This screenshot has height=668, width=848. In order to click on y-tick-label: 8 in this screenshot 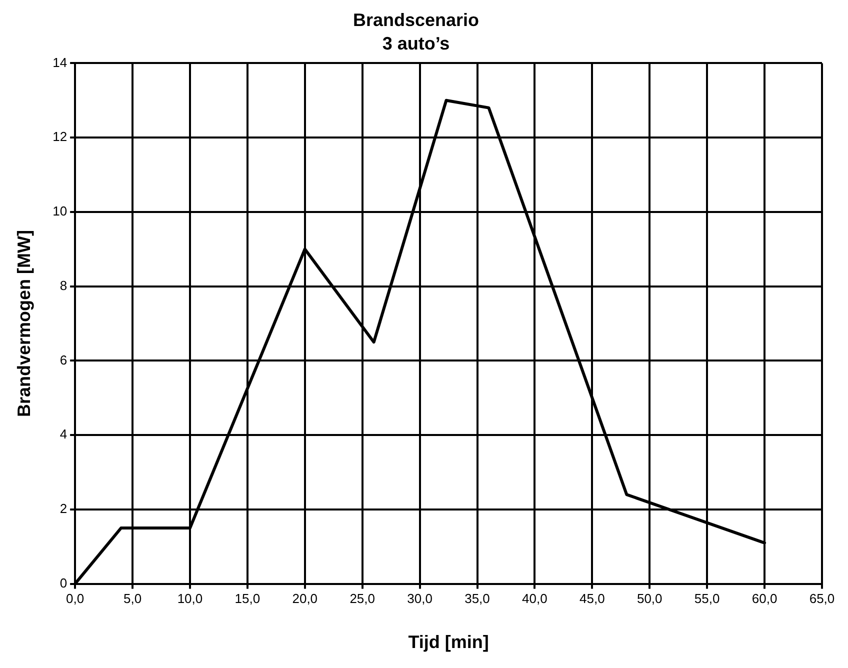, I will do `click(64, 285)`.